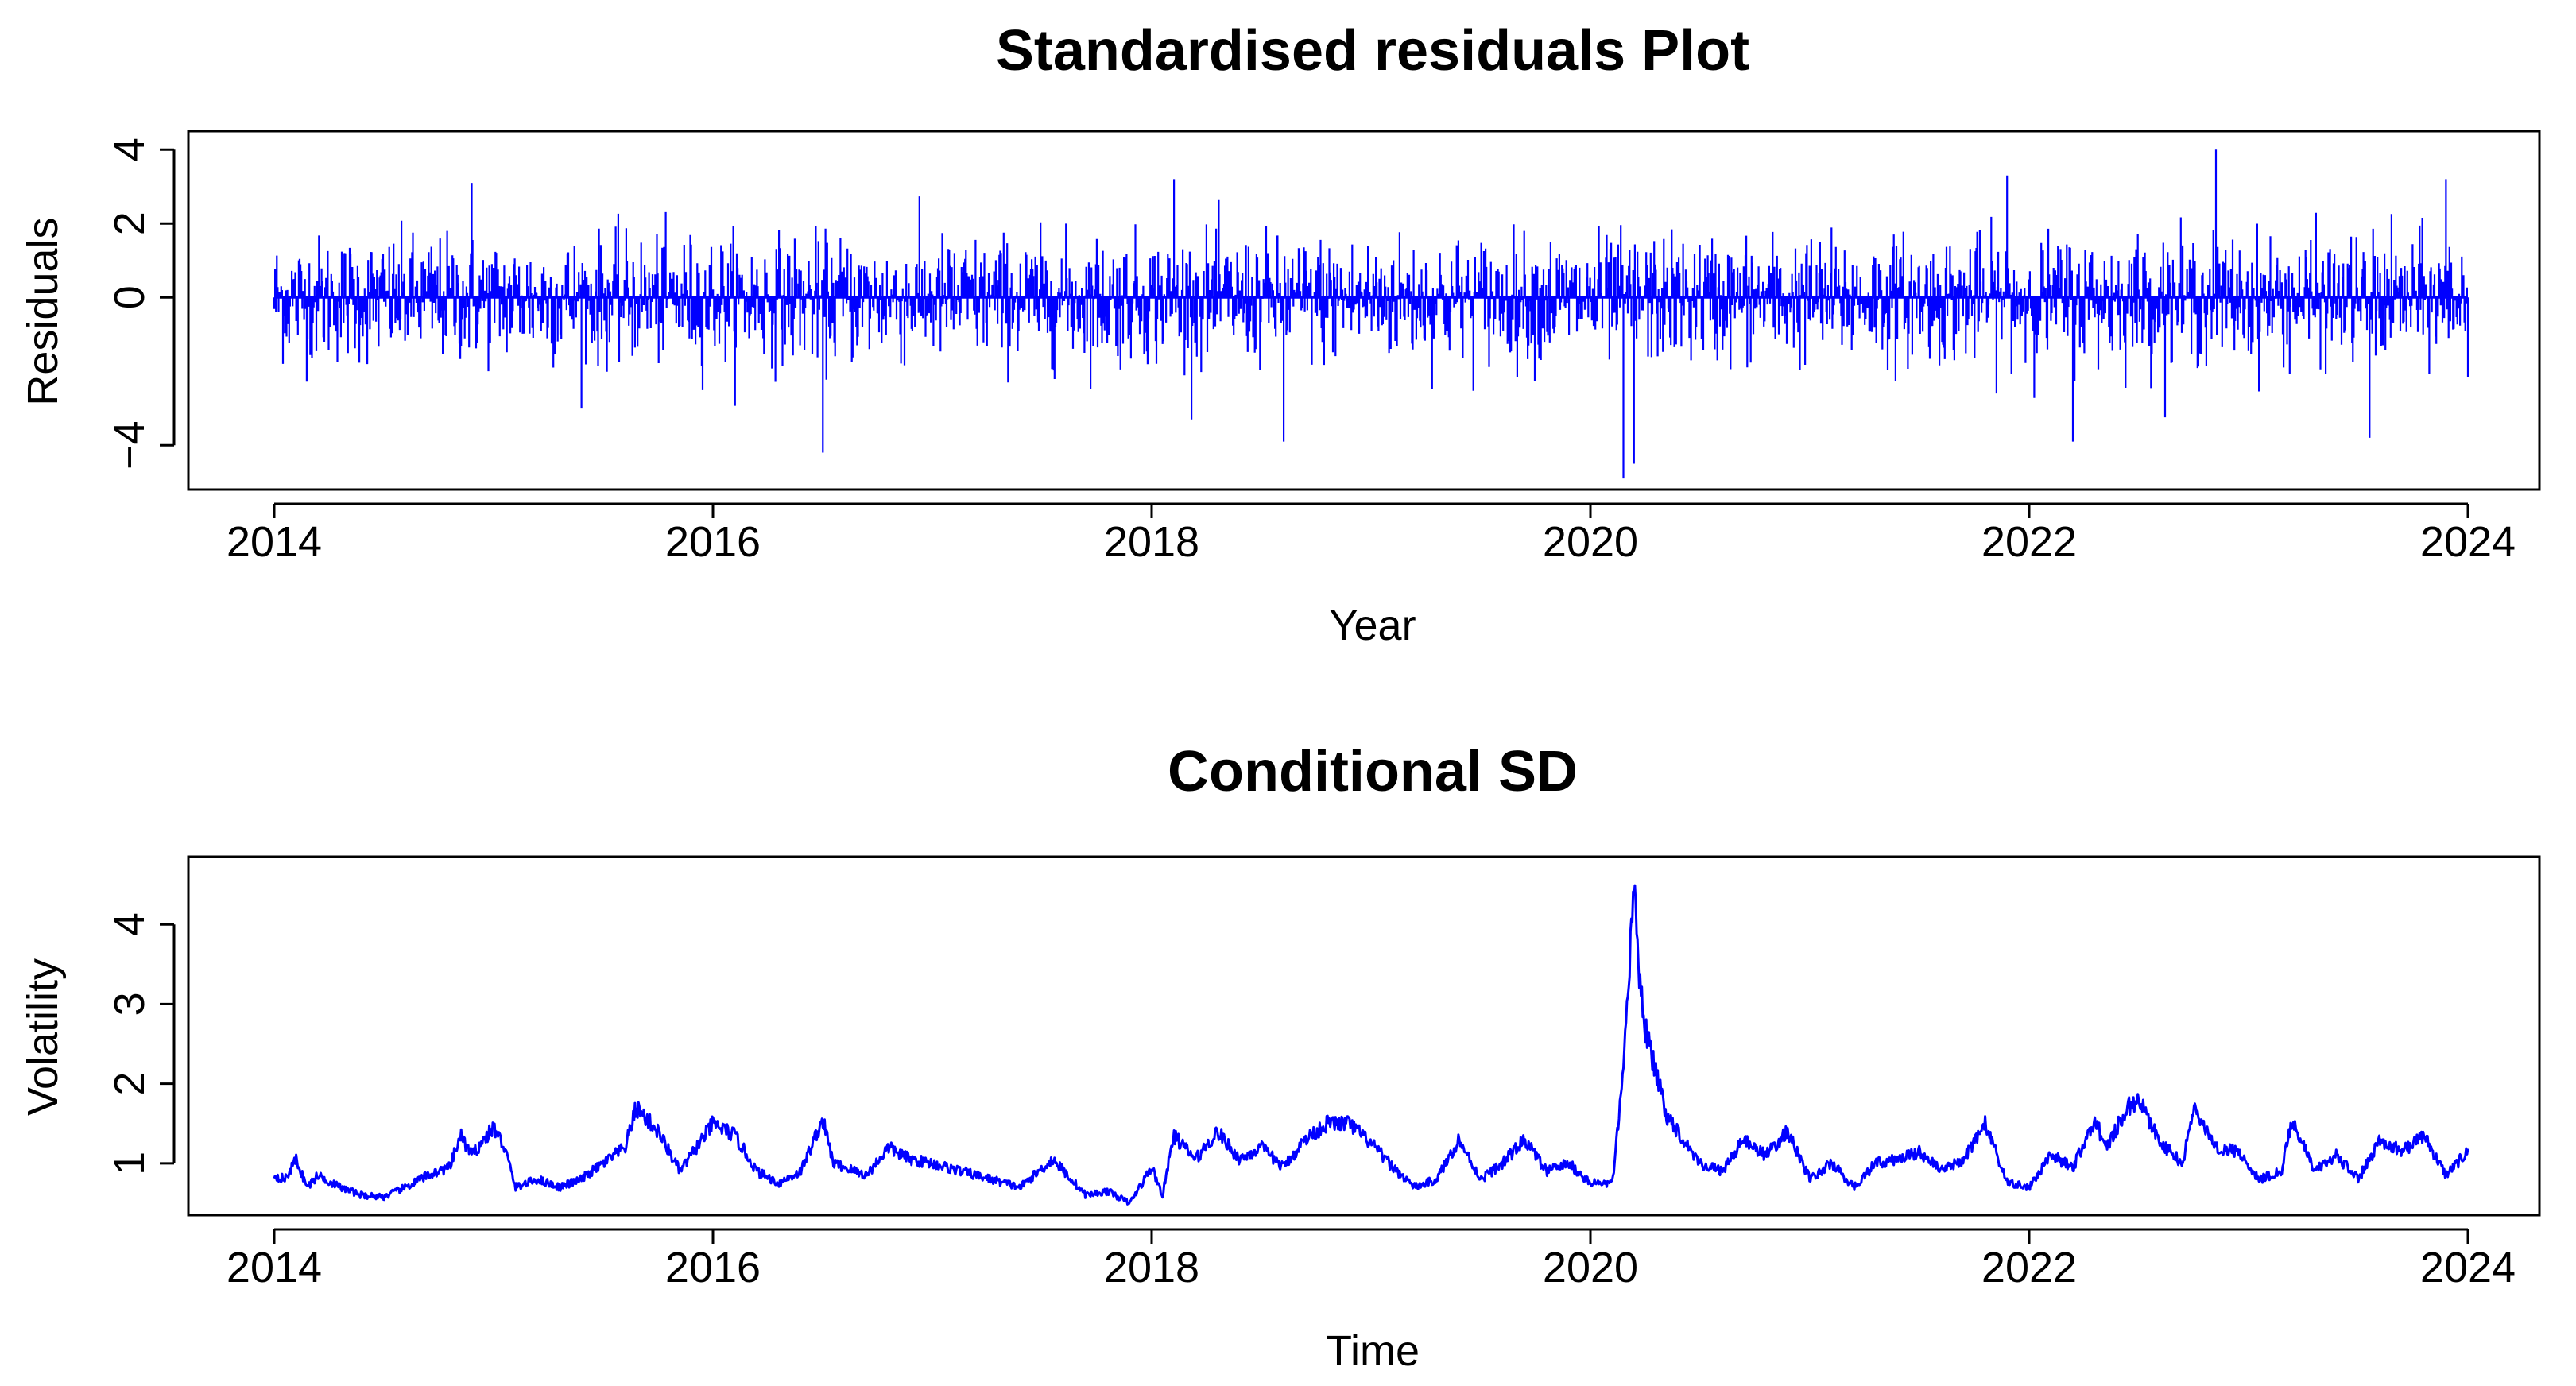  What do you see at coordinates (43, 311) in the screenshot?
I see `residuals-y-label: Residuals` at bounding box center [43, 311].